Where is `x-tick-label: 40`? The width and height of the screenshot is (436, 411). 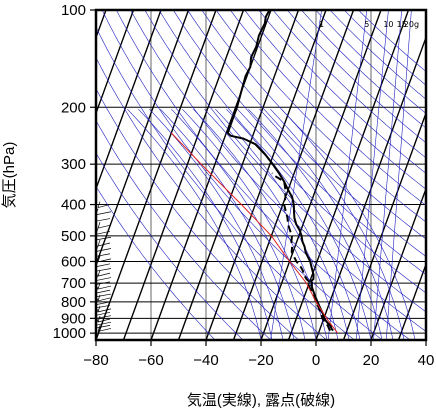 x-tick-label: 40 is located at coordinates (426, 360).